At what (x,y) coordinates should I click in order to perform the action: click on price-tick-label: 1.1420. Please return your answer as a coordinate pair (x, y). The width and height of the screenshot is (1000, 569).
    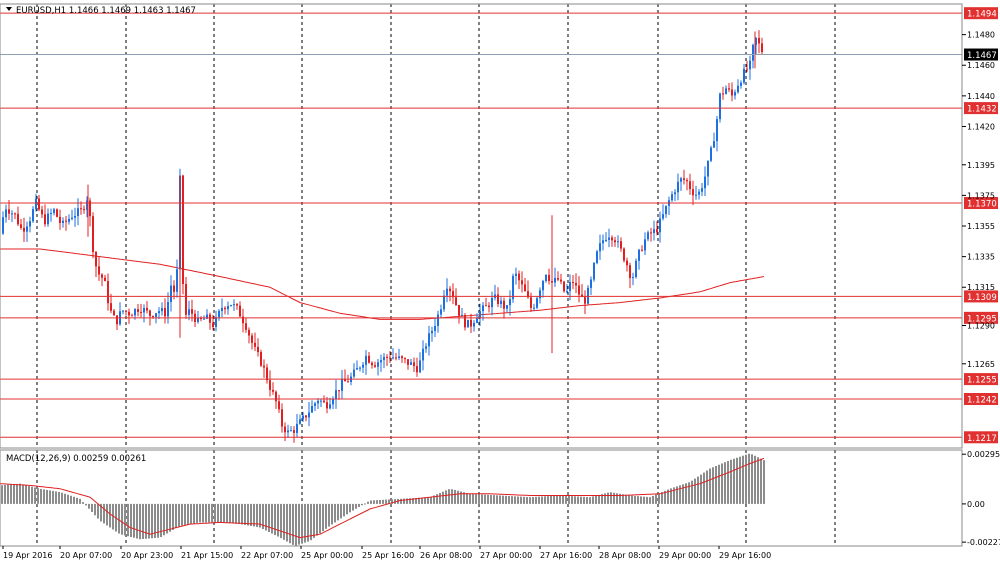
    Looking at the image, I should click on (981, 126).